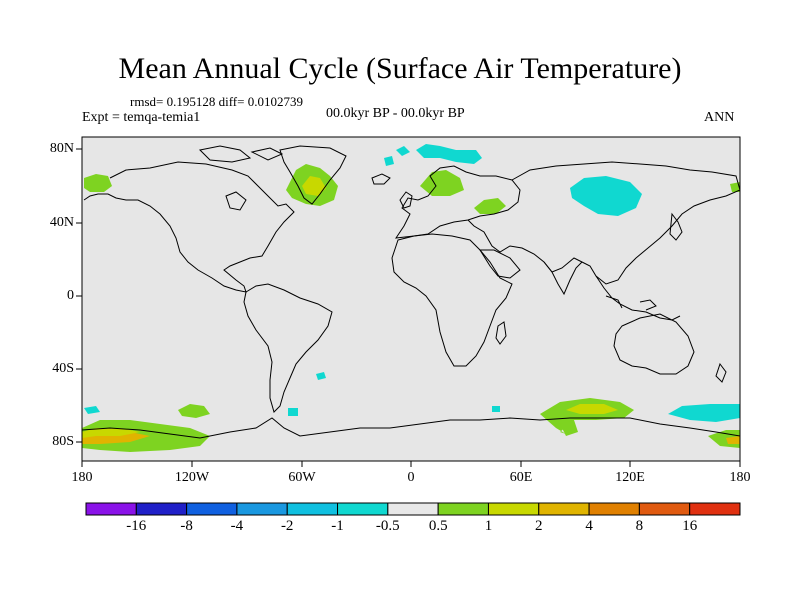  I want to click on anomaly-patch-north-america-arctic, so click(98, 183).